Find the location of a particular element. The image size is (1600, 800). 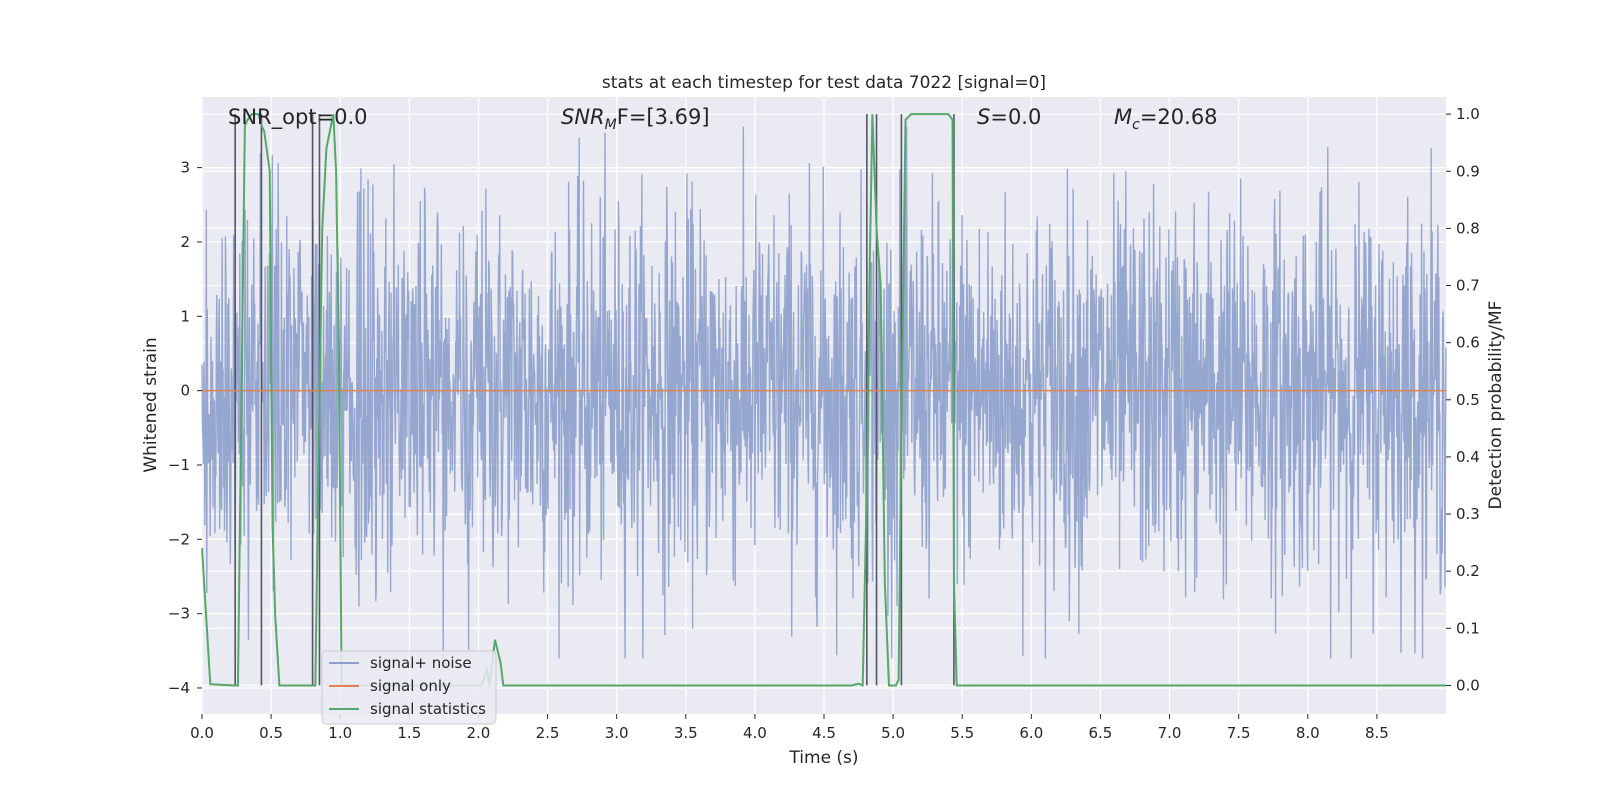

y2-tick-label: 0.6 is located at coordinates (1468, 343).